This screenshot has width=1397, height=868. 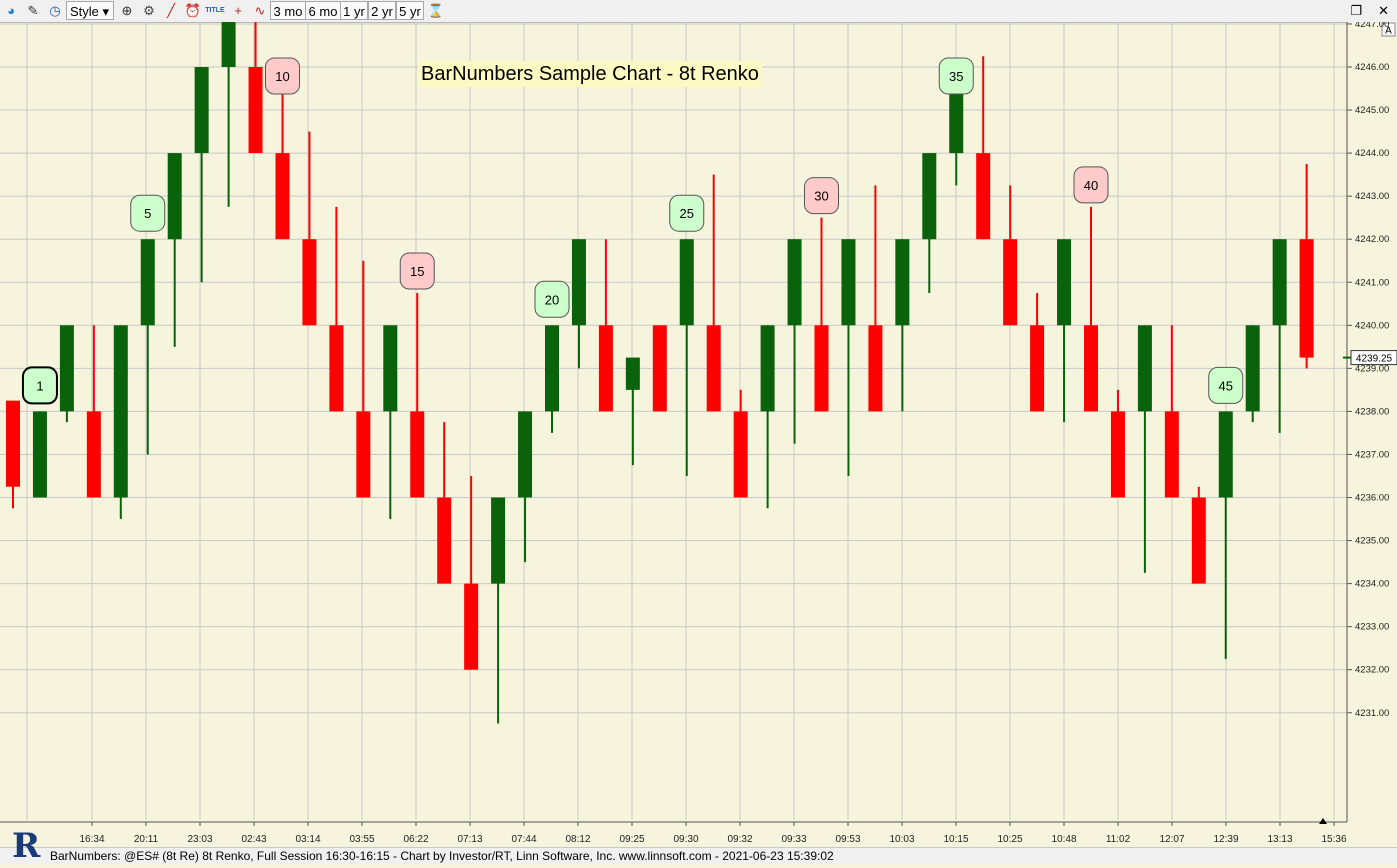 I want to click on x-tick-label: 12:07, so click(x=1171, y=839).